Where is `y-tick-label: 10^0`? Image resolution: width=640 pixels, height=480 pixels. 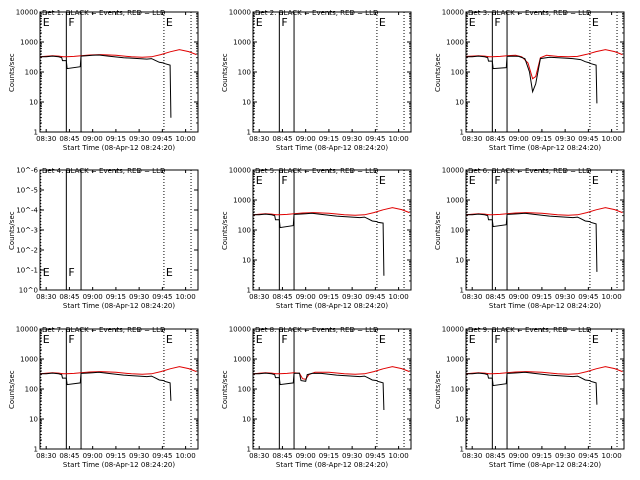 y-tick-label: 10^0 is located at coordinates (28, 291).